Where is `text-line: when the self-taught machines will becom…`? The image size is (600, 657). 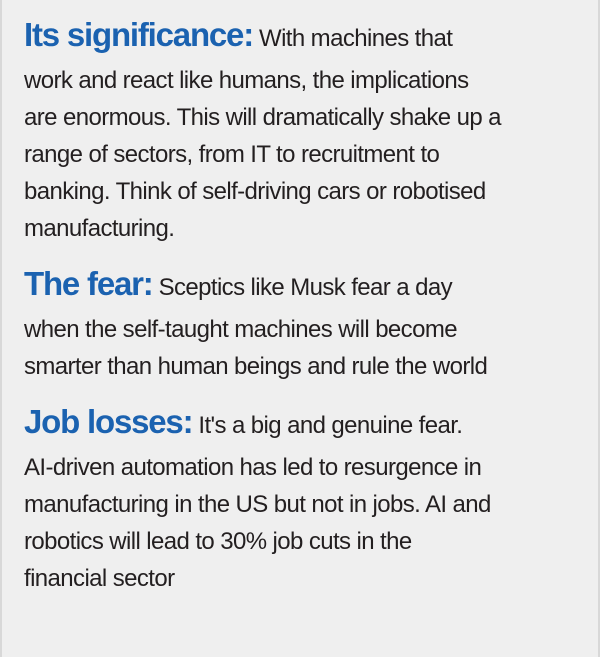 text-line: when the self-taught machines will becom… is located at coordinates (305, 329).